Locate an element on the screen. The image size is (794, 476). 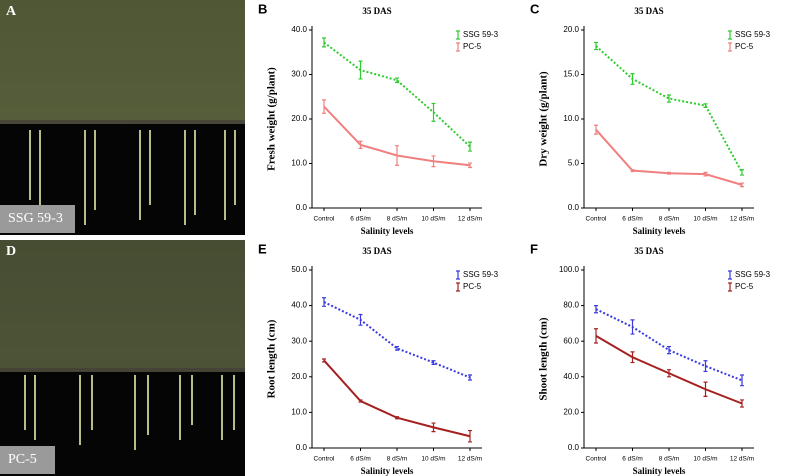
panel-label: D is located at coordinates (11, 251).